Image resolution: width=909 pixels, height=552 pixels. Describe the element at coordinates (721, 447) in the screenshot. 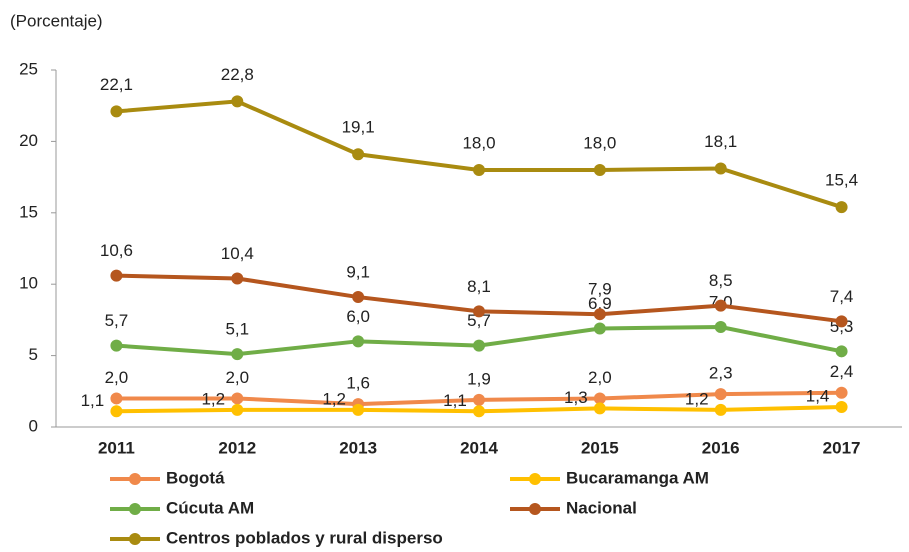

I see `x-tick-label: 2016` at that location.